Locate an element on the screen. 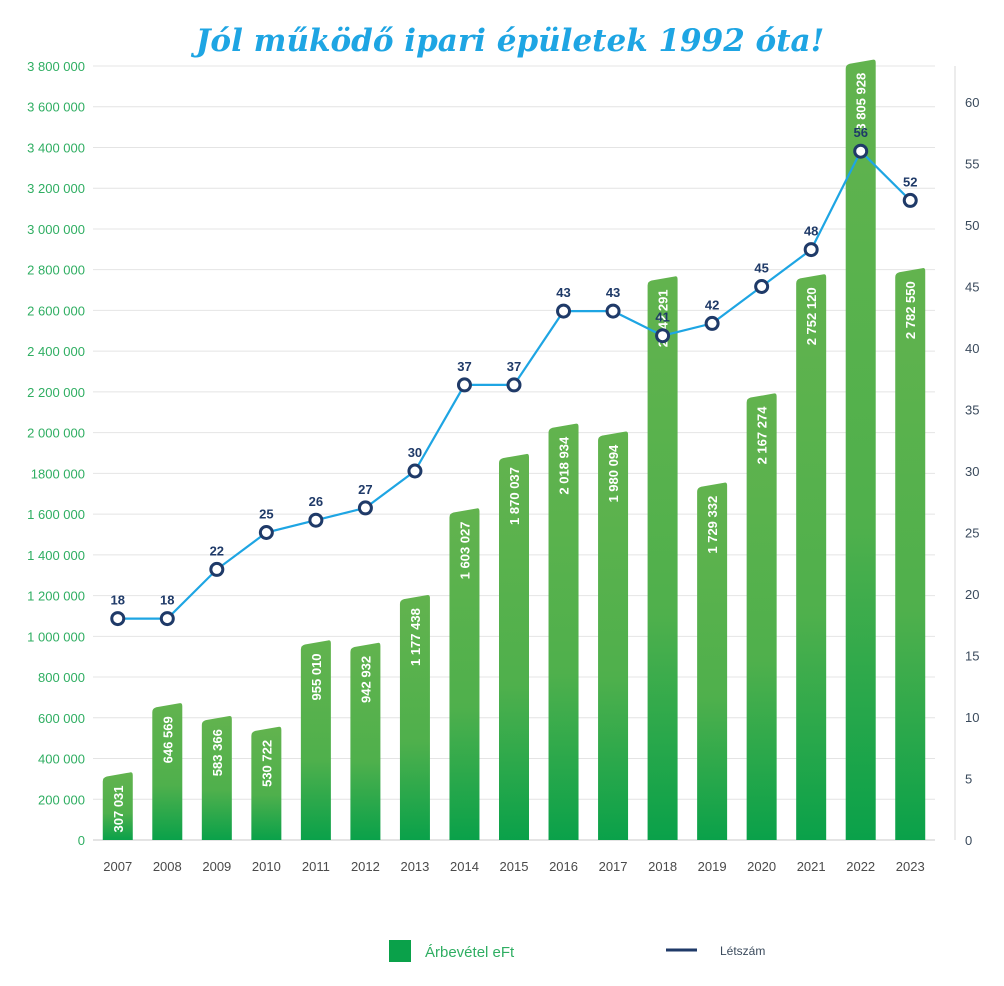  y-right-tick-label: 35 is located at coordinates (972, 410).